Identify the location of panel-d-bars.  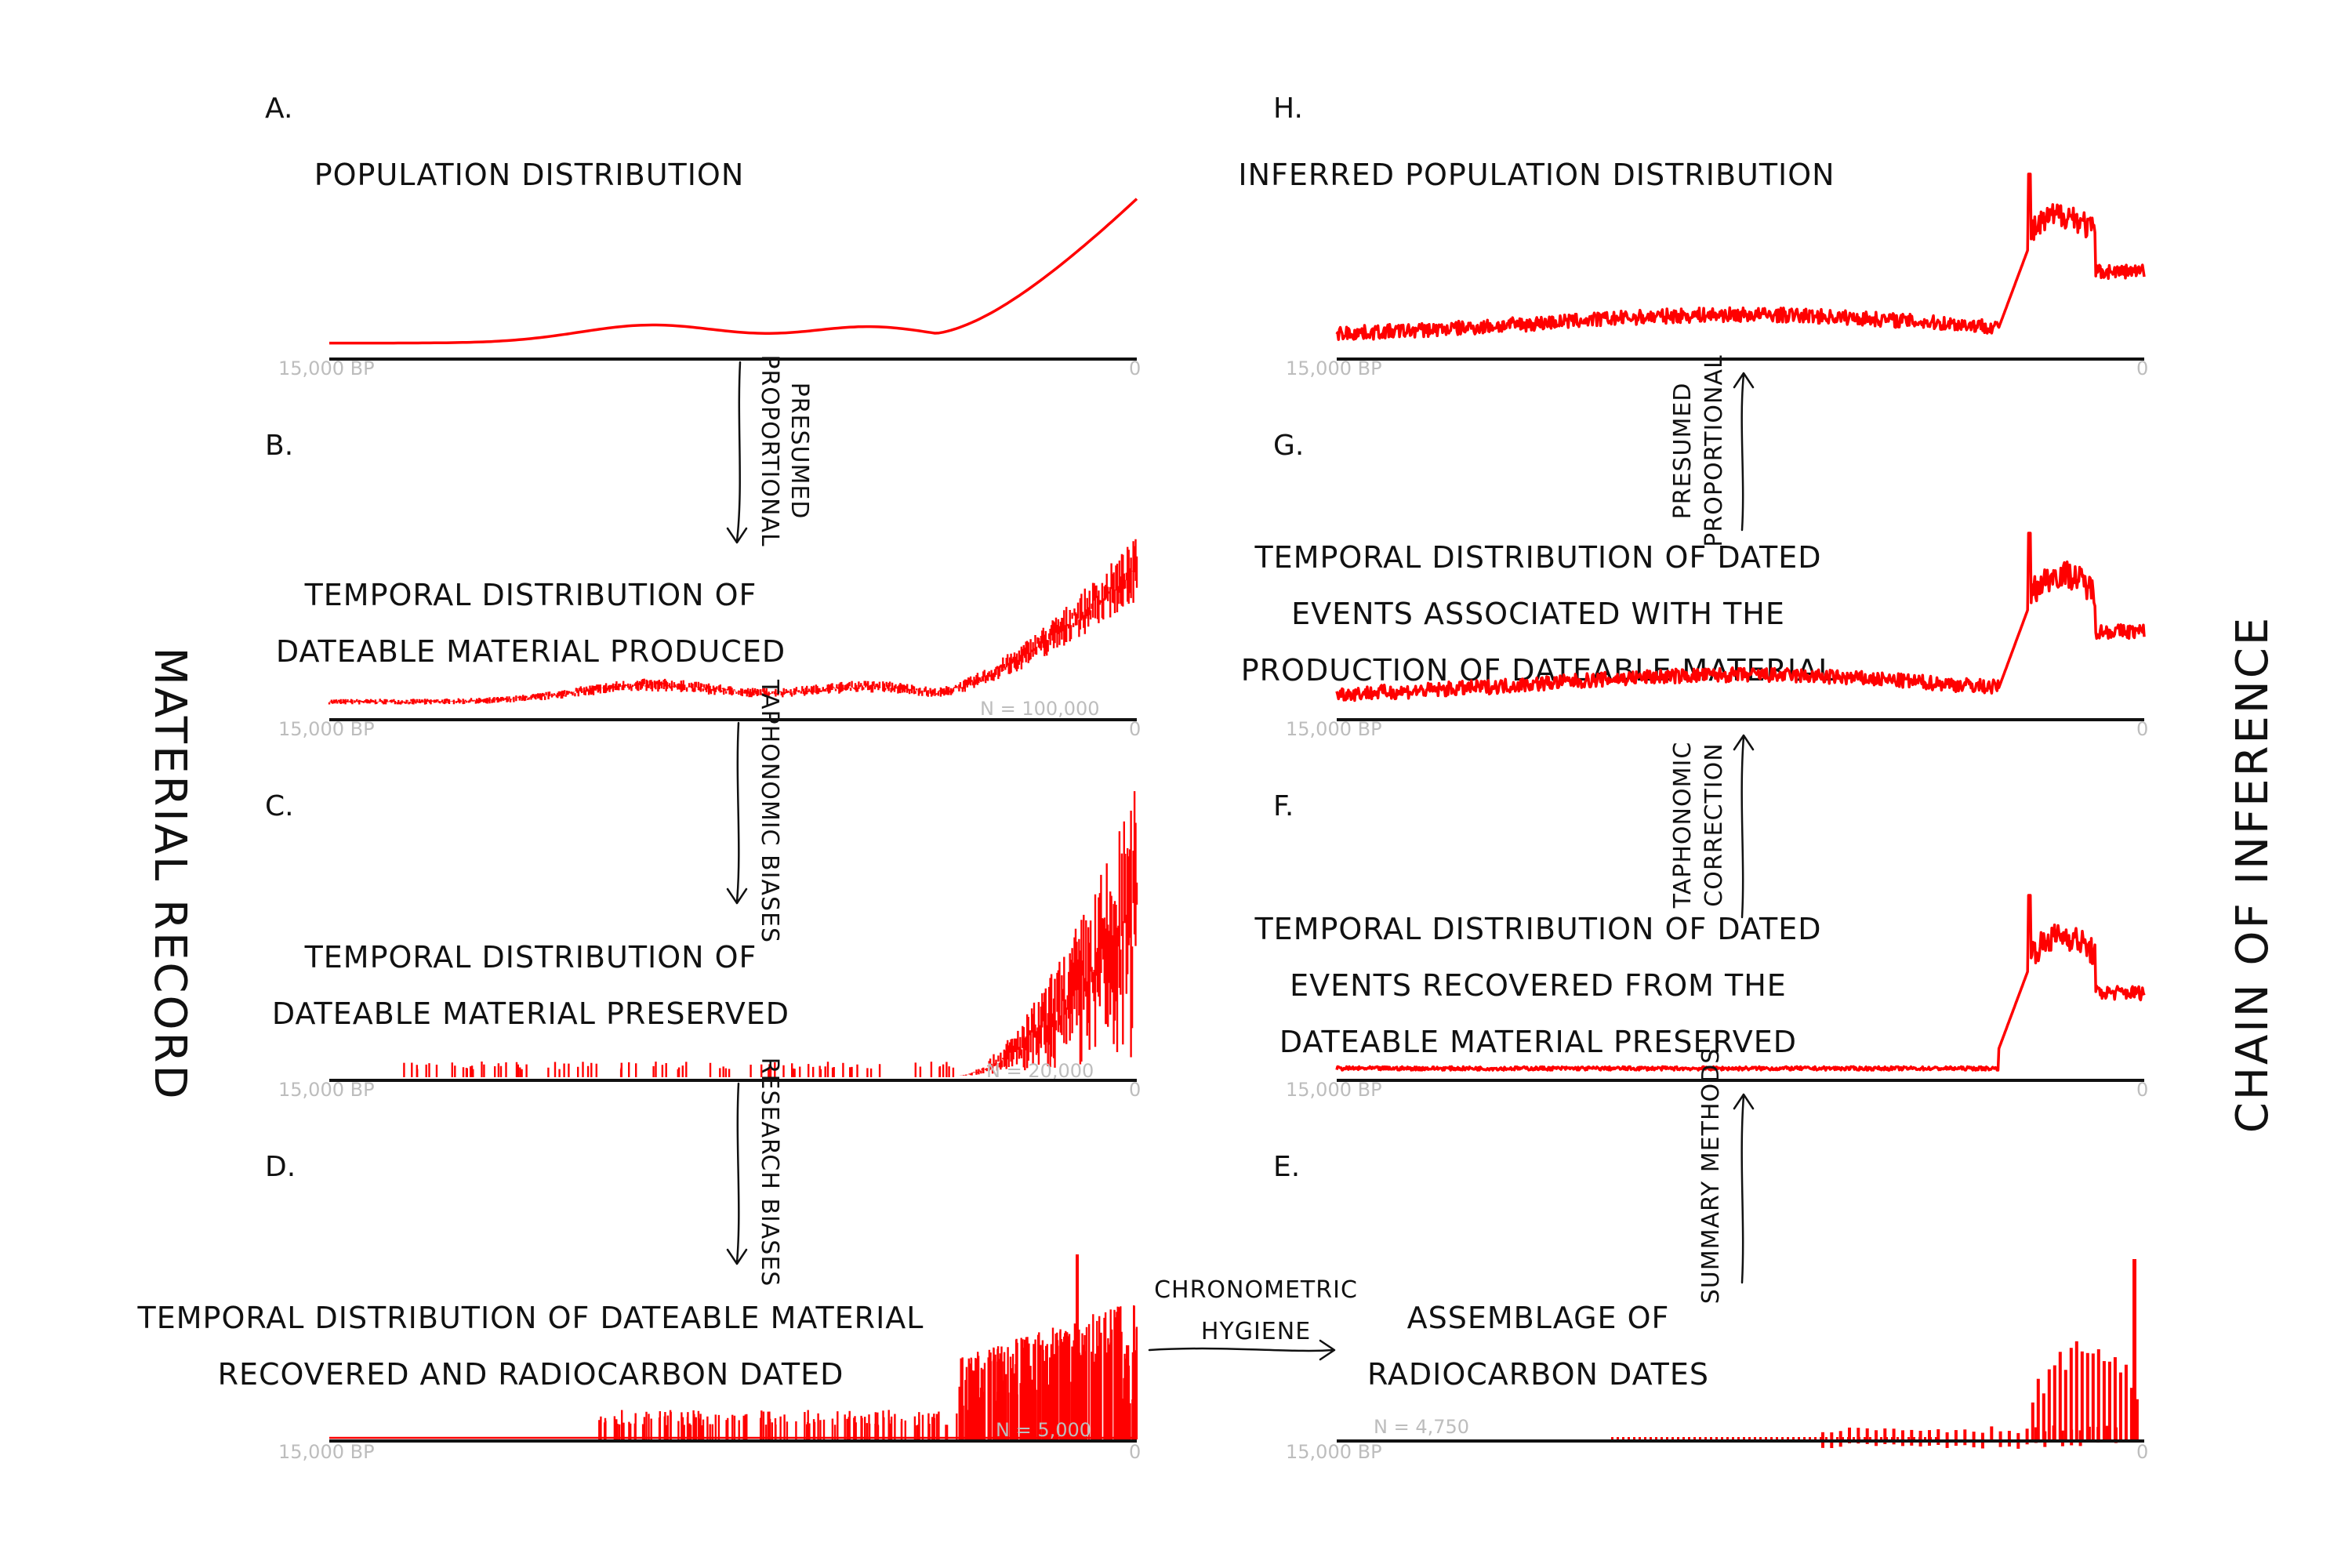
(868, 1372).